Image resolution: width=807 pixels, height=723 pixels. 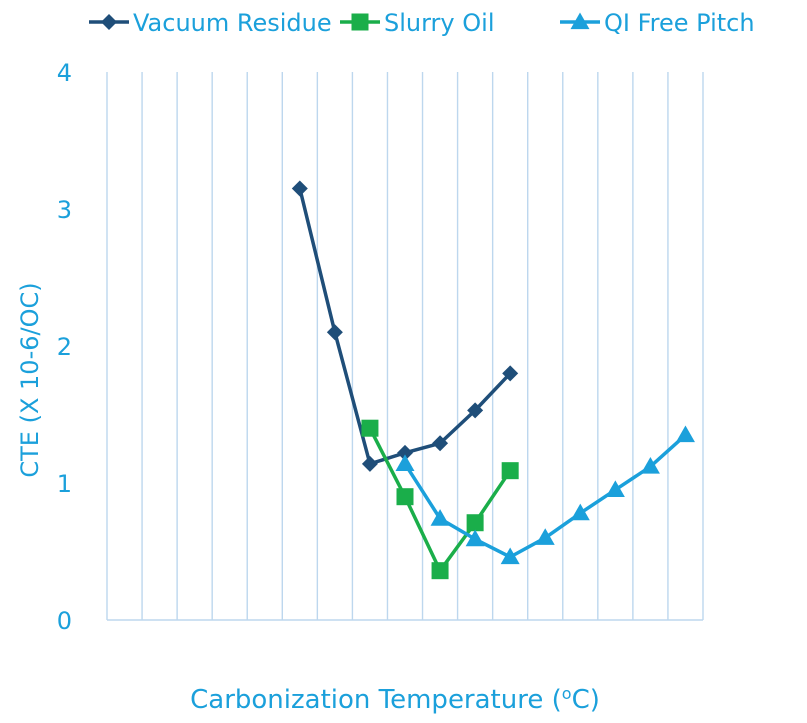 What do you see at coordinates (232, 23) in the screenshot?
I see `legend-label: Vacuum Residue` at bounding box center [232, 23].